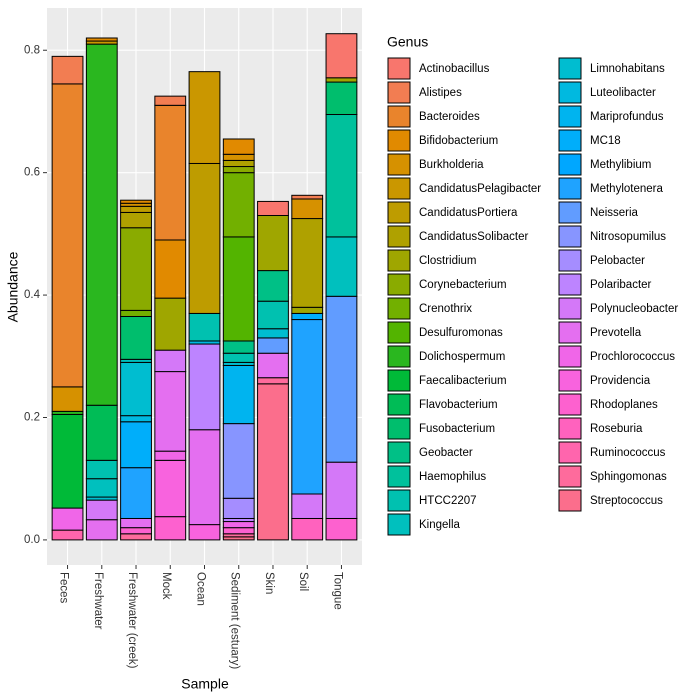 This screenshot has width=700, height=700. What do you see at coordinates (627, 117) in the screenshot?
I see `legend-label: Mariprofundus` at bounding box center [627, 117].